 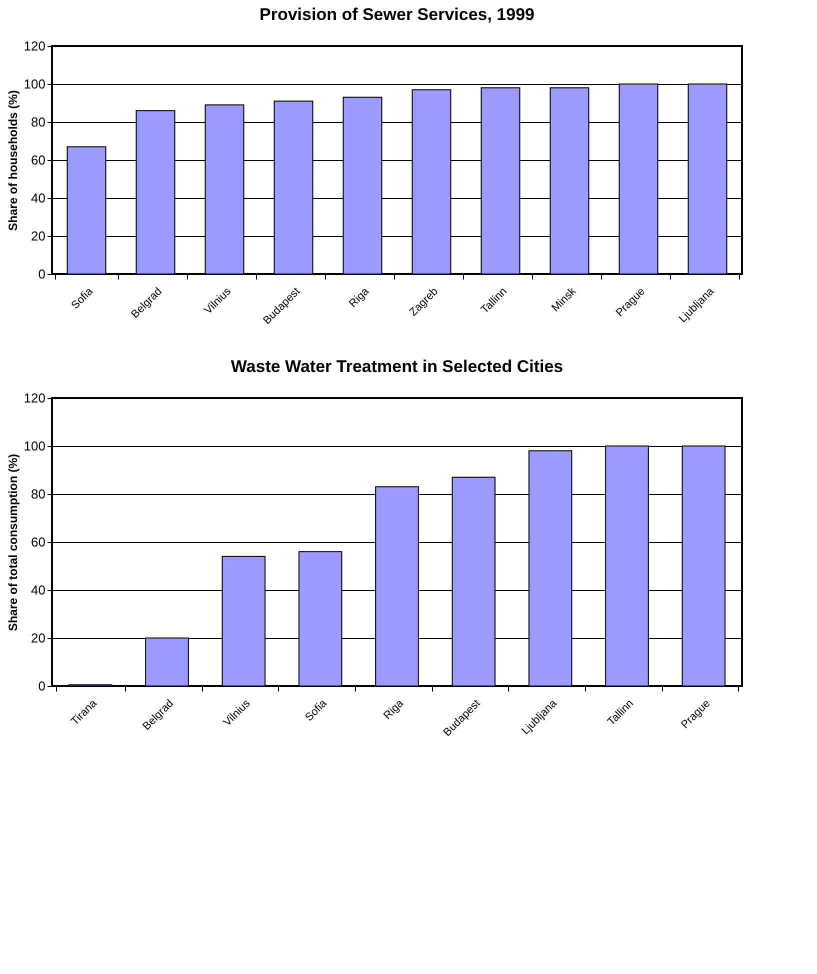 I want to click on y-axis-title: Share of households (%), so click(x=13, y=160).